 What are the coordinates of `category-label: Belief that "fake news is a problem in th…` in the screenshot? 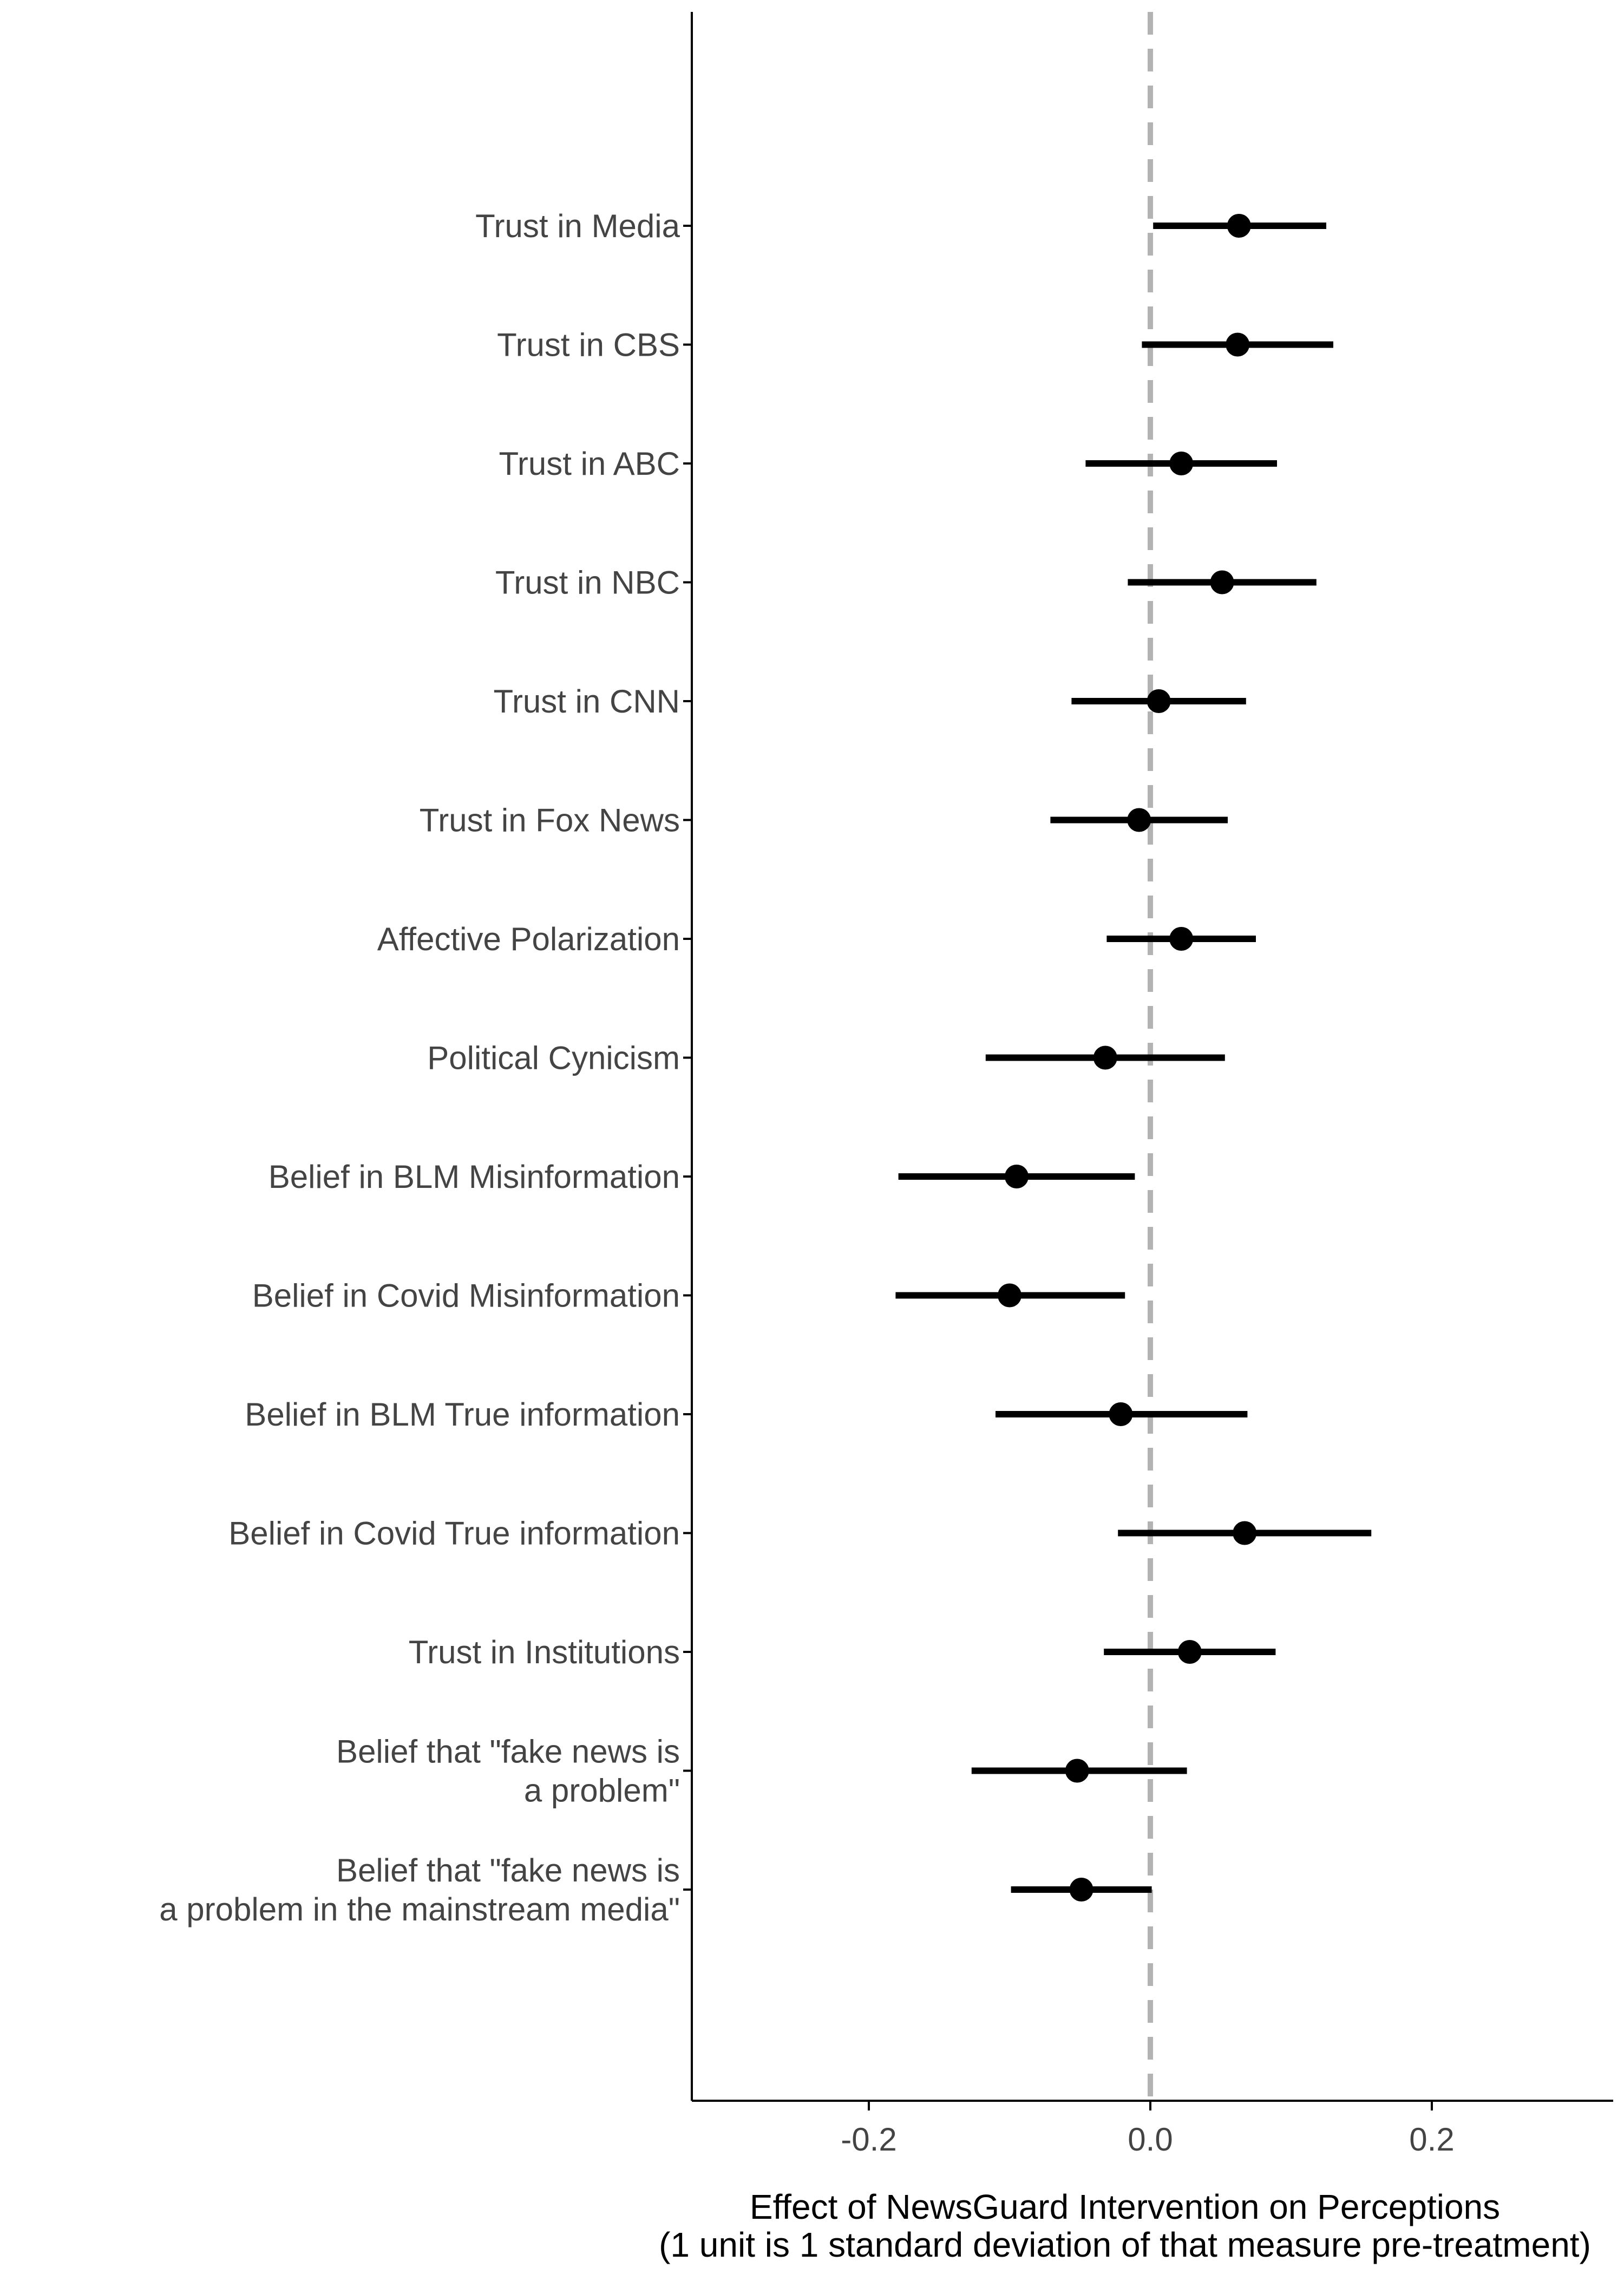 It's located at (419, 1890).